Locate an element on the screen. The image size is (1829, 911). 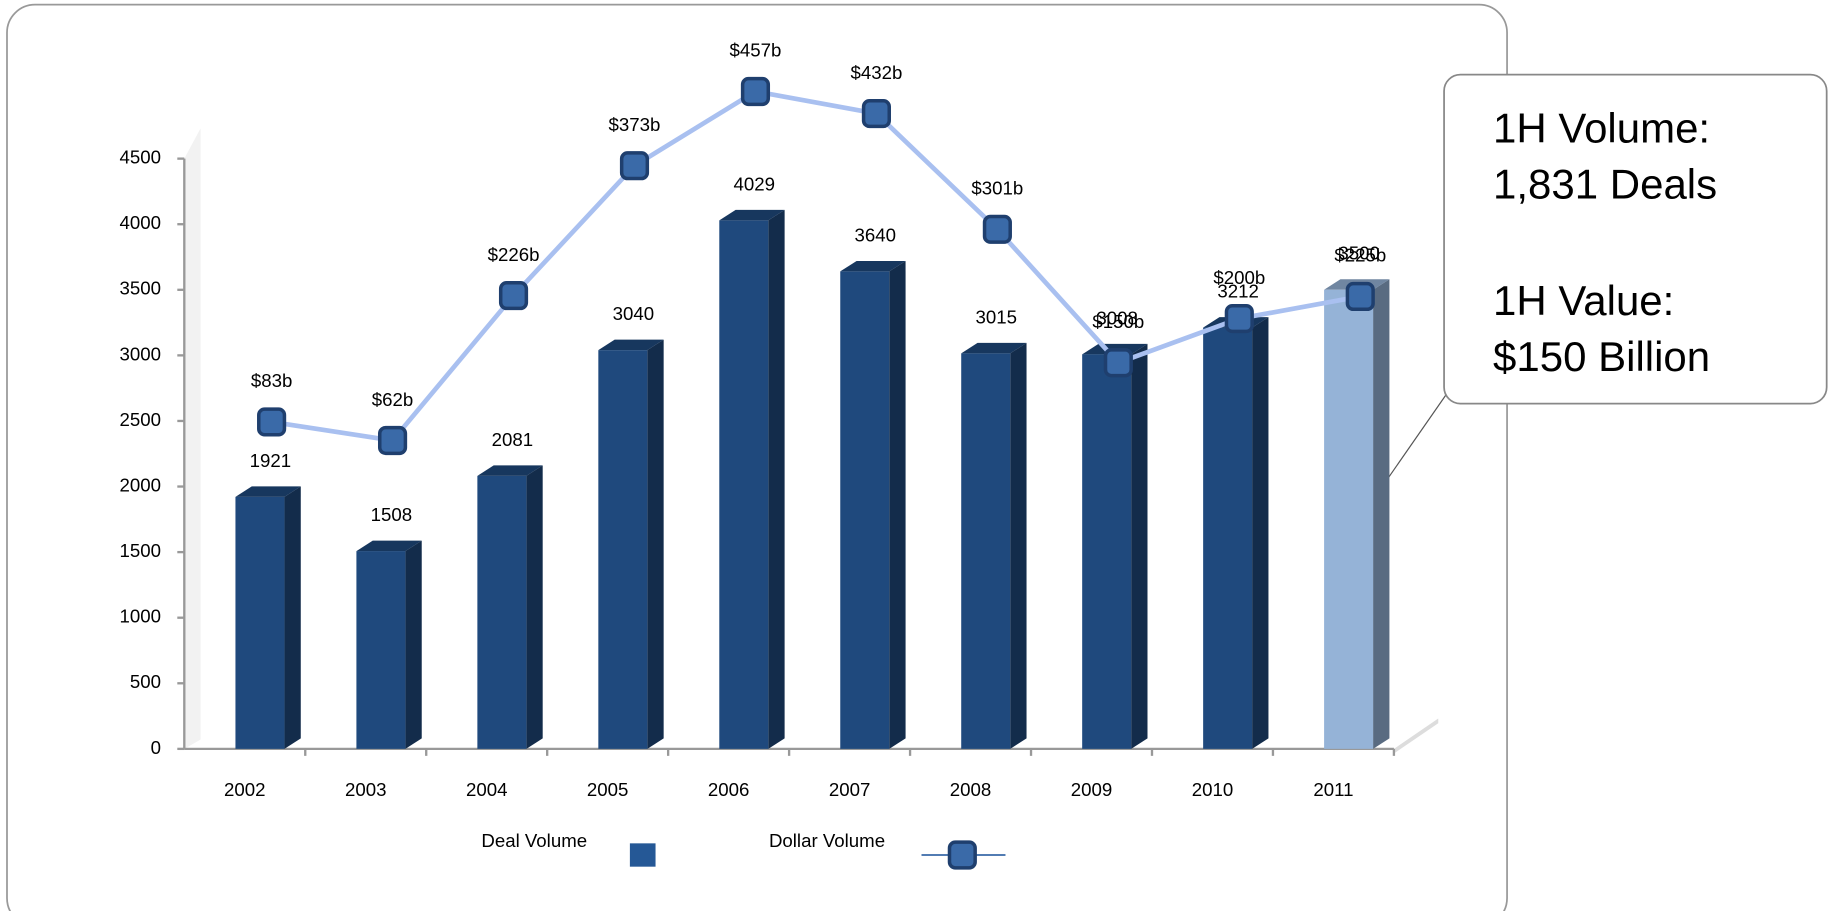
x-tick-label: 2004 is located at coordinates (487, 789).